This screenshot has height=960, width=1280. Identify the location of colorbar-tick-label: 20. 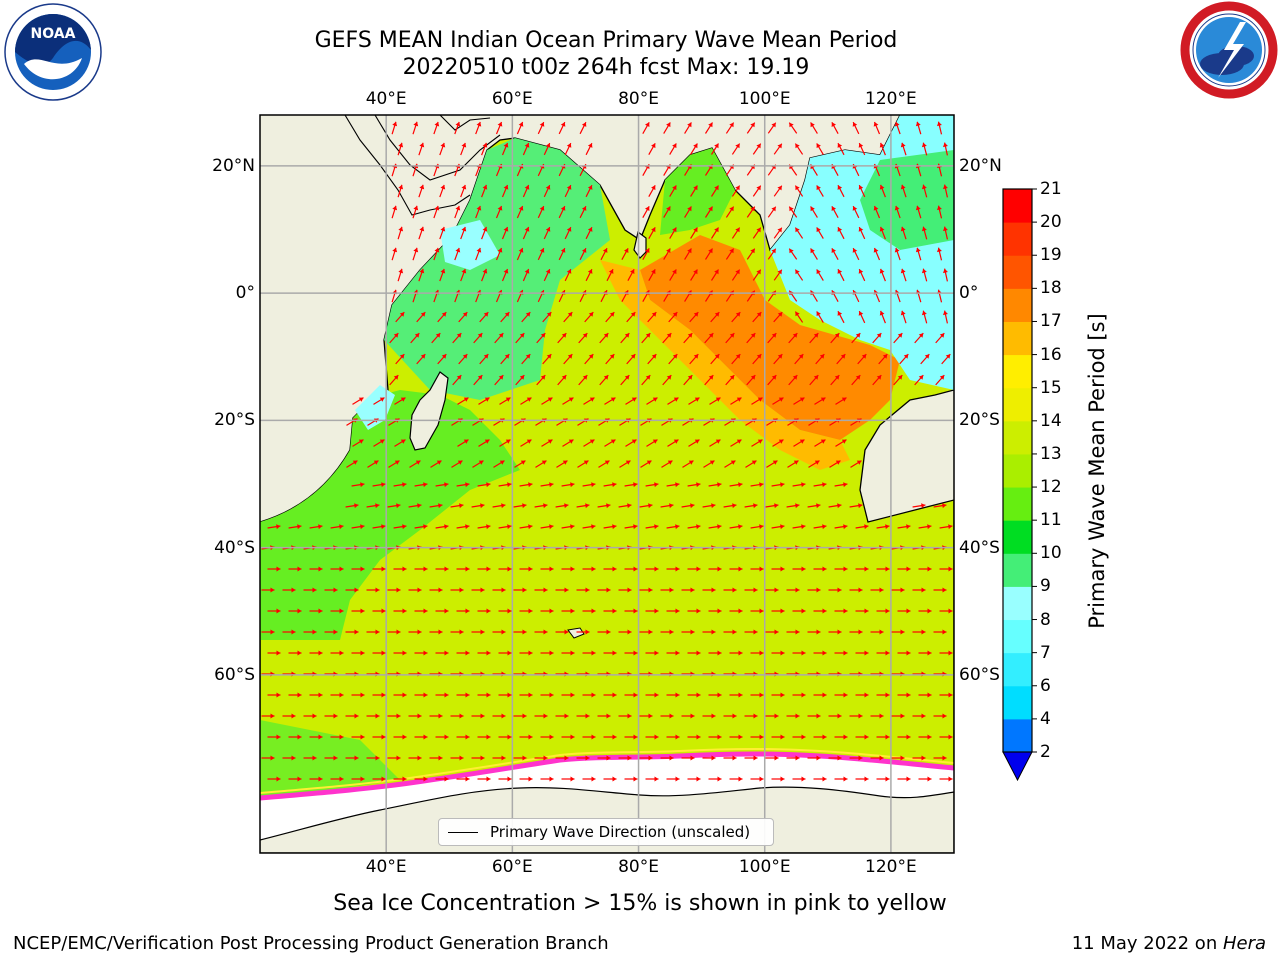
(1051, 222).